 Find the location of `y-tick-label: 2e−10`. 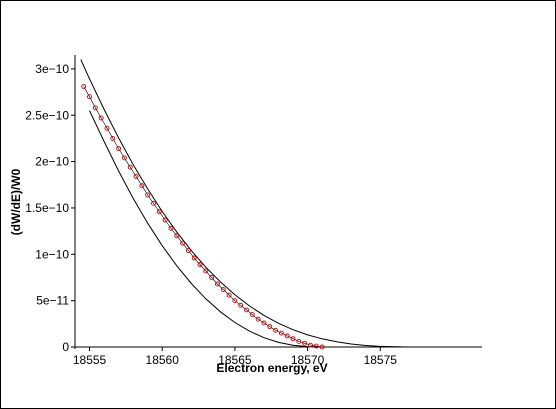

y-tick-label: 2e−10 is located at coordinates (52, 162).